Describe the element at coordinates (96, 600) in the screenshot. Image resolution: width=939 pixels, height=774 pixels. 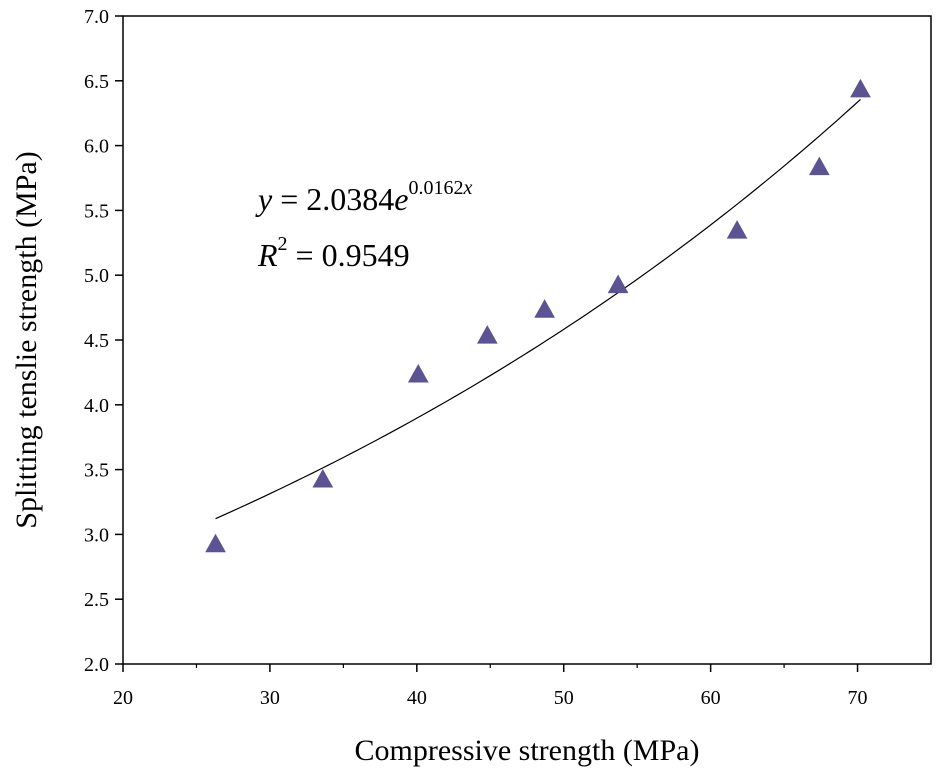
I see `y-tick-label: 2.5` at that location.